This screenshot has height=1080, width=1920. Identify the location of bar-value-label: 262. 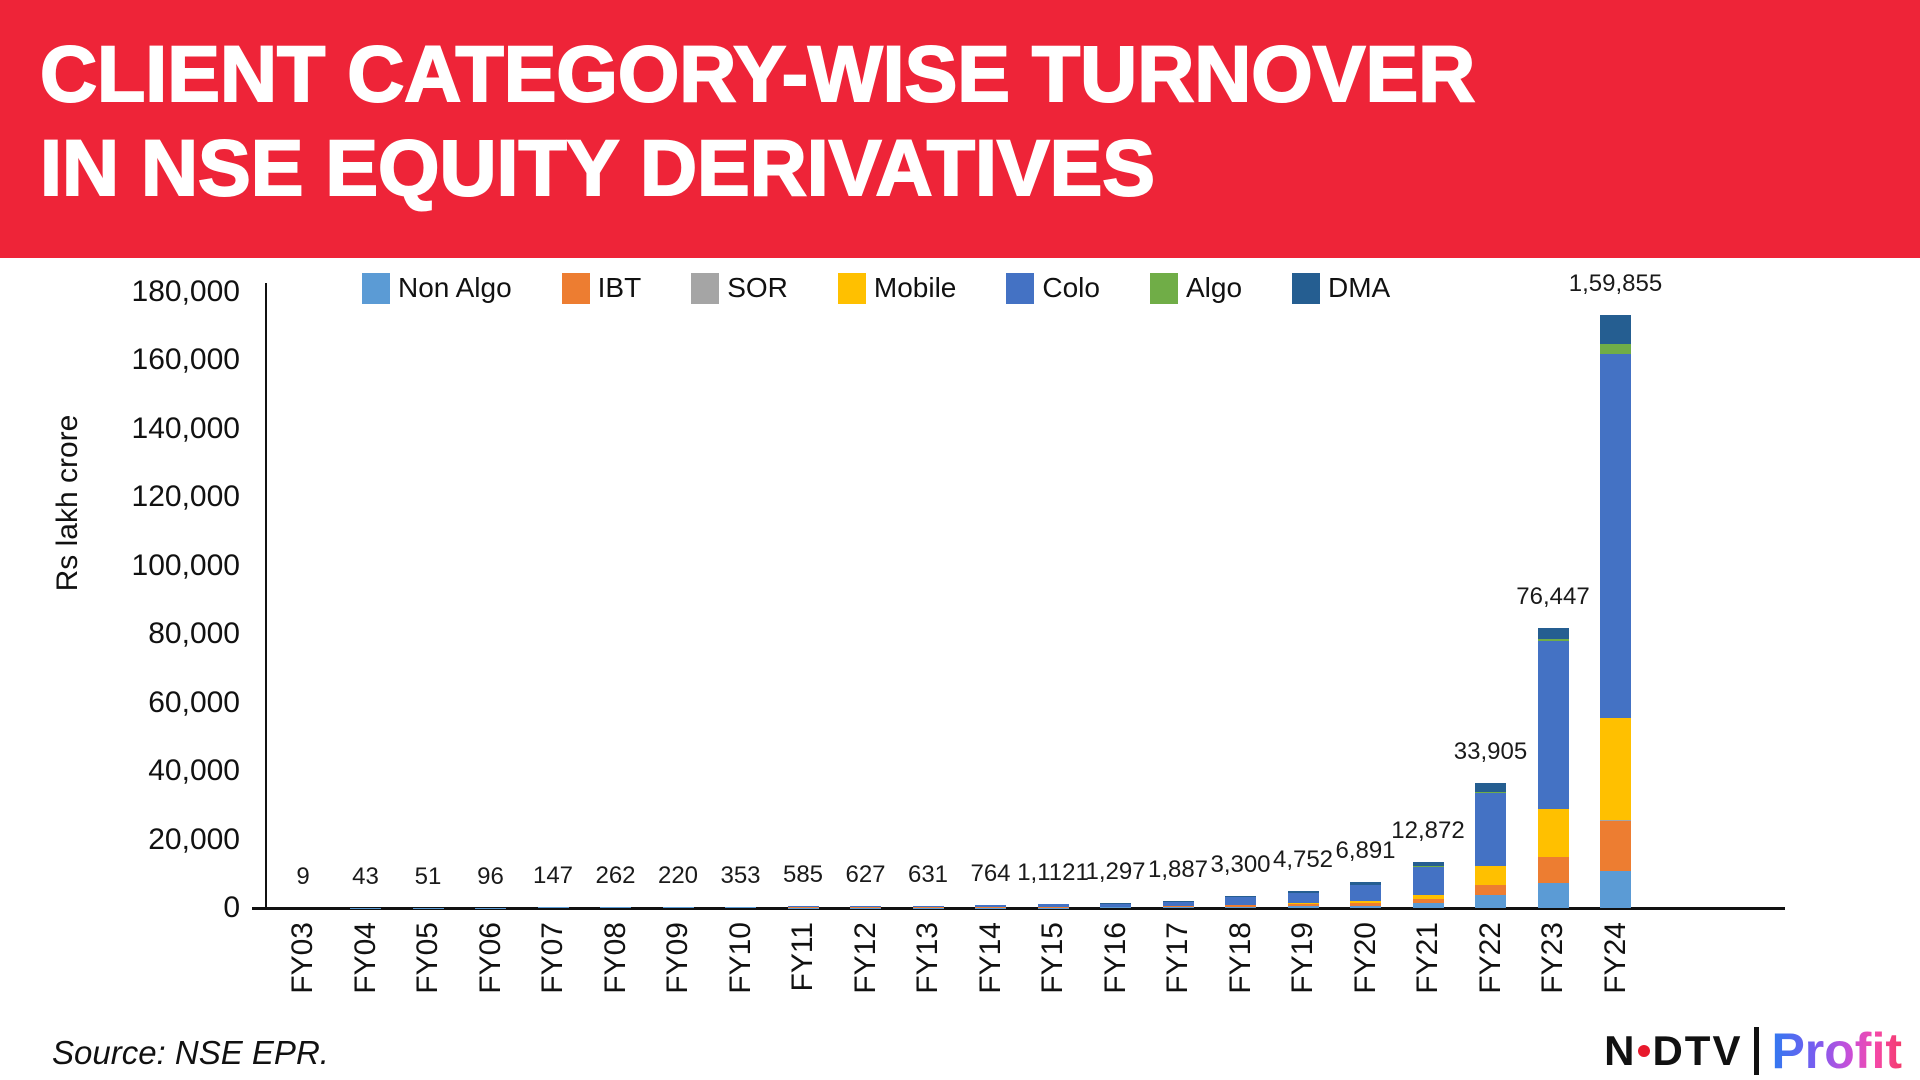
(615, 876).